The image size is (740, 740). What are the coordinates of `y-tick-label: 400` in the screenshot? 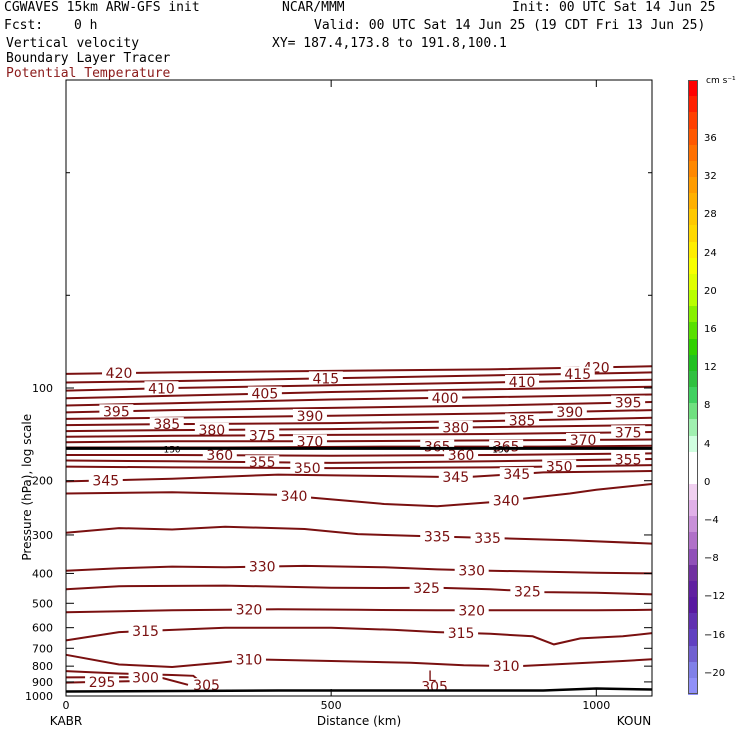 It's located at (42, 573).